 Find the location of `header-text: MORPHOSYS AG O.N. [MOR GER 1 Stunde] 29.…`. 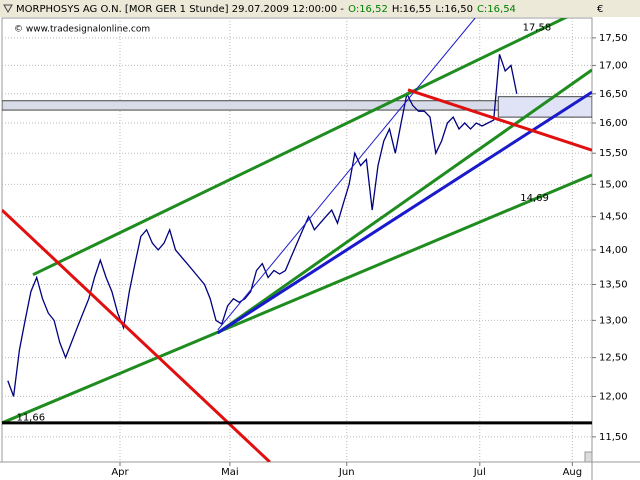

header-text: MORPHOSYS AG O.N. [MOR GER 1 Stunde] 29.… is located at coordinates (266, 9).